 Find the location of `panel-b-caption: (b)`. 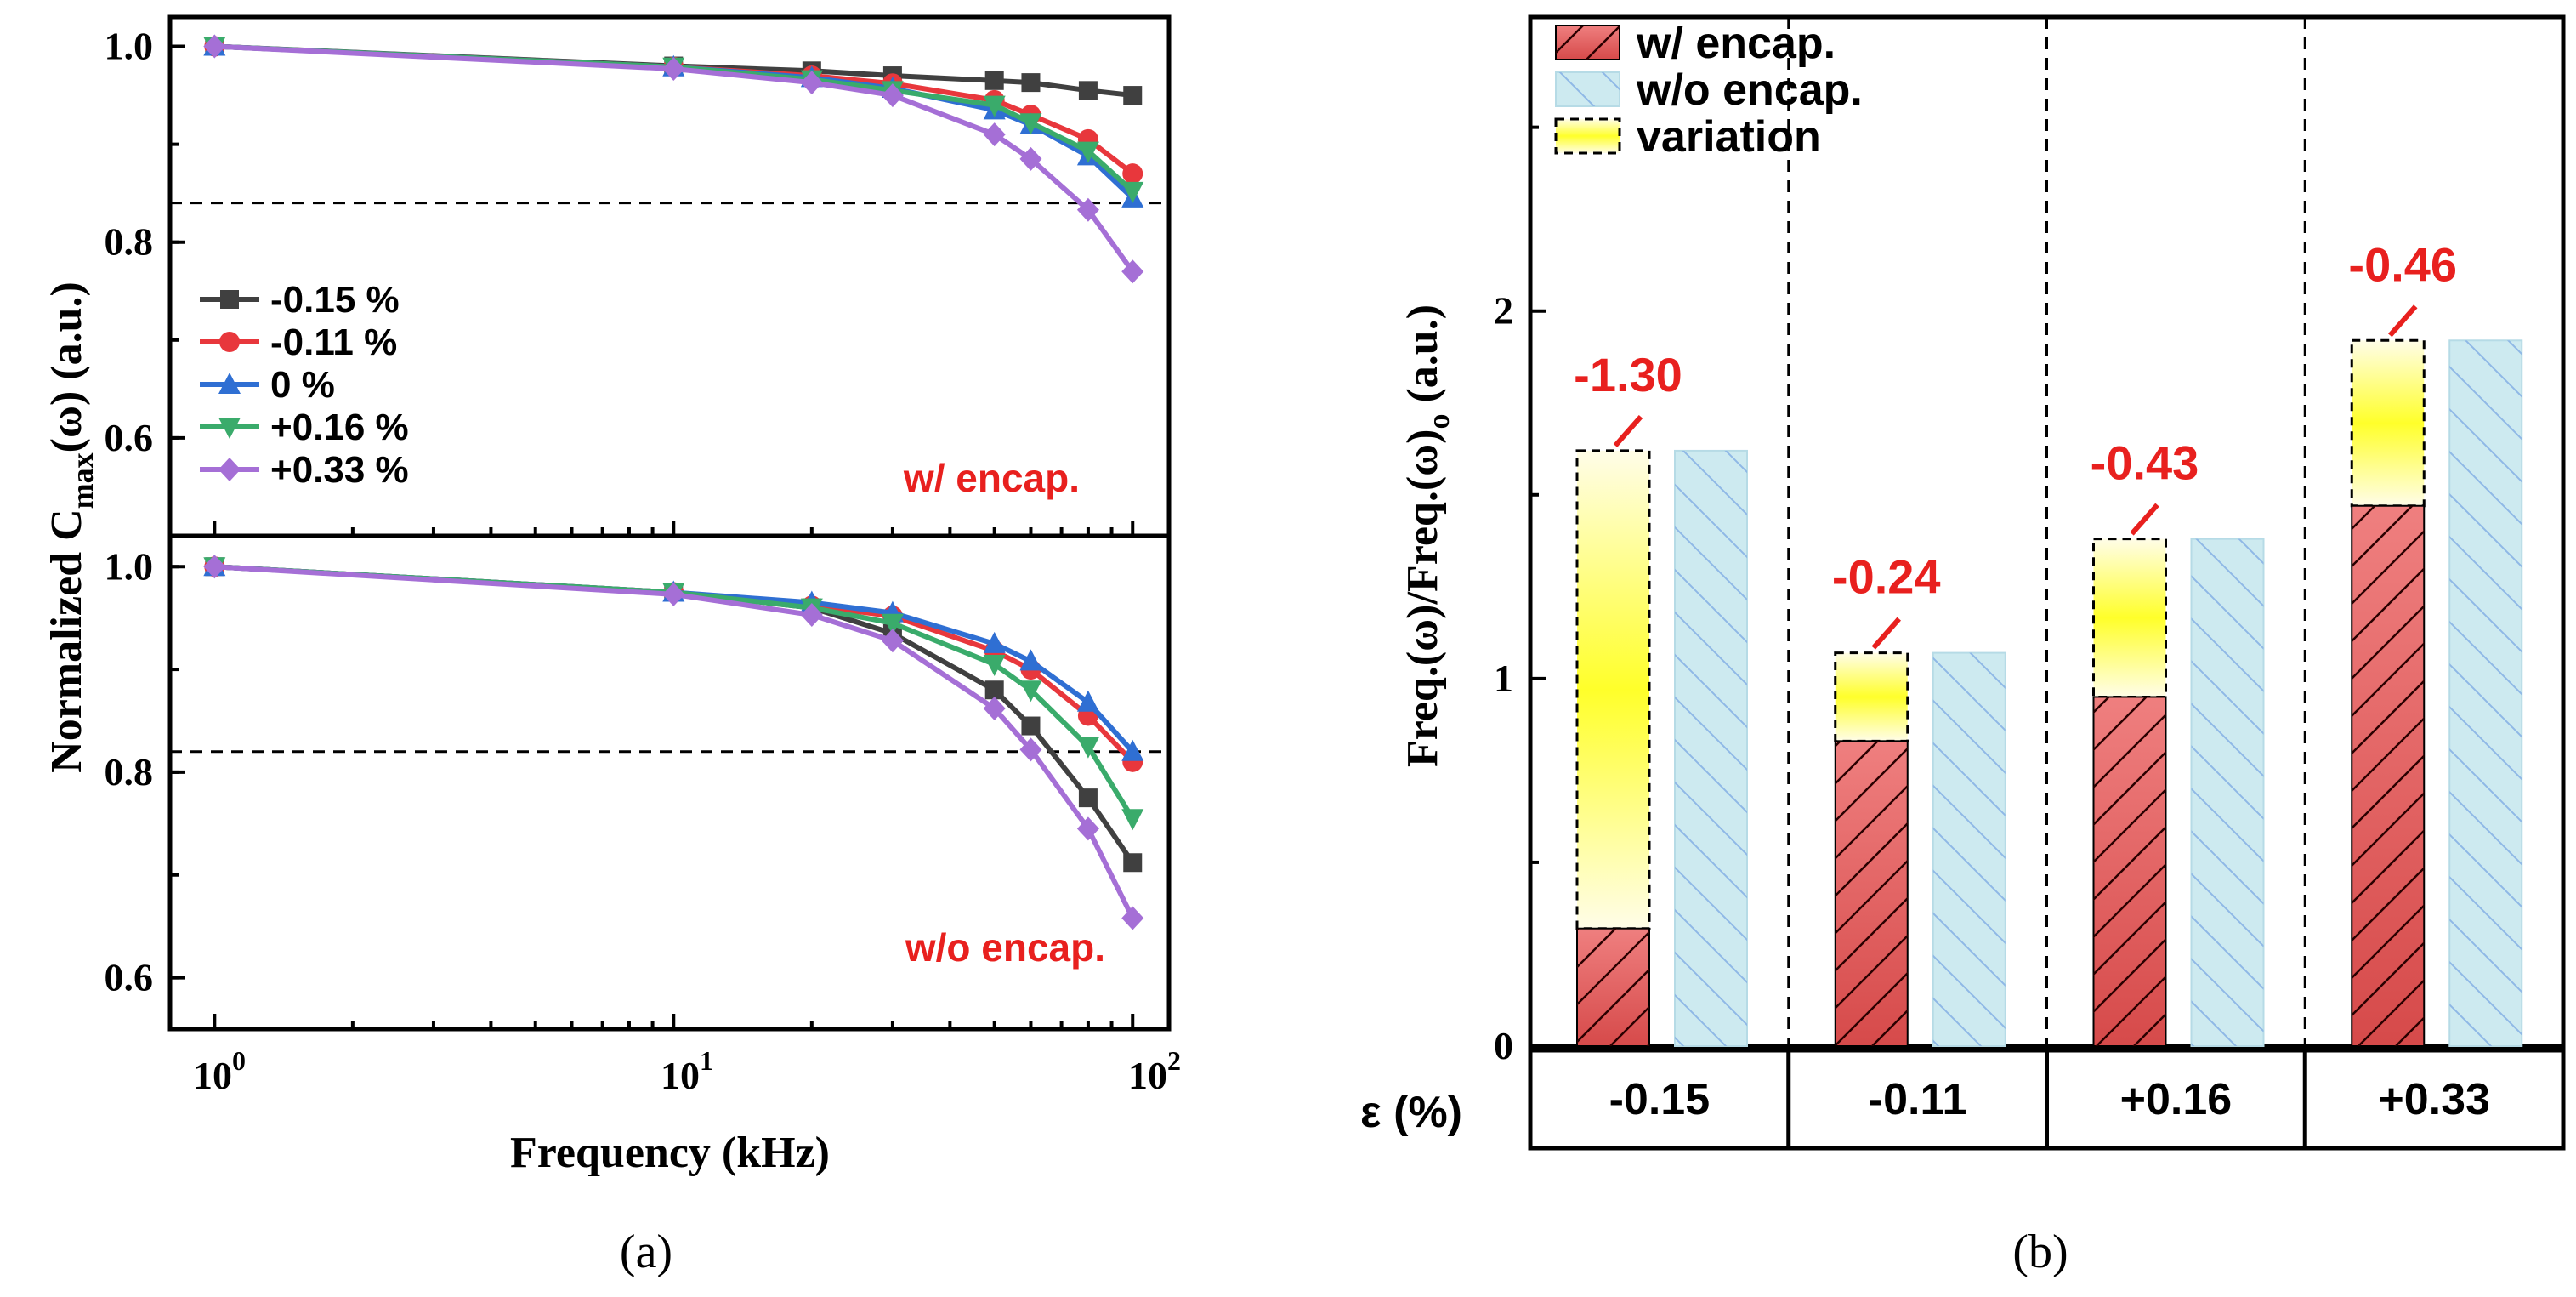

panel-b-caption: (b) is located at coordinates (2040, 1252).